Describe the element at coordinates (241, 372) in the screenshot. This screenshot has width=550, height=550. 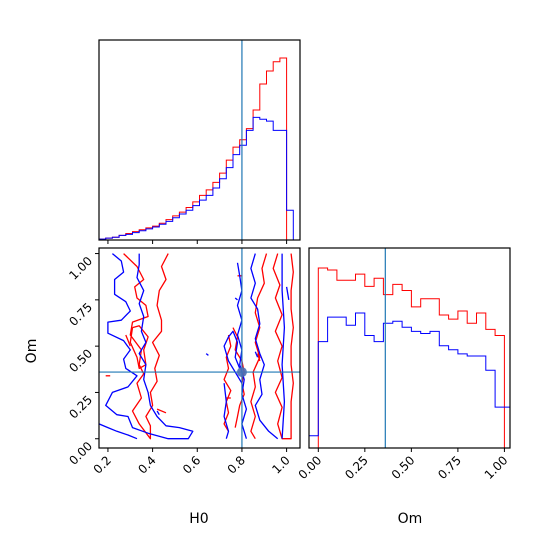
I see `joint-truth-point` at that location.